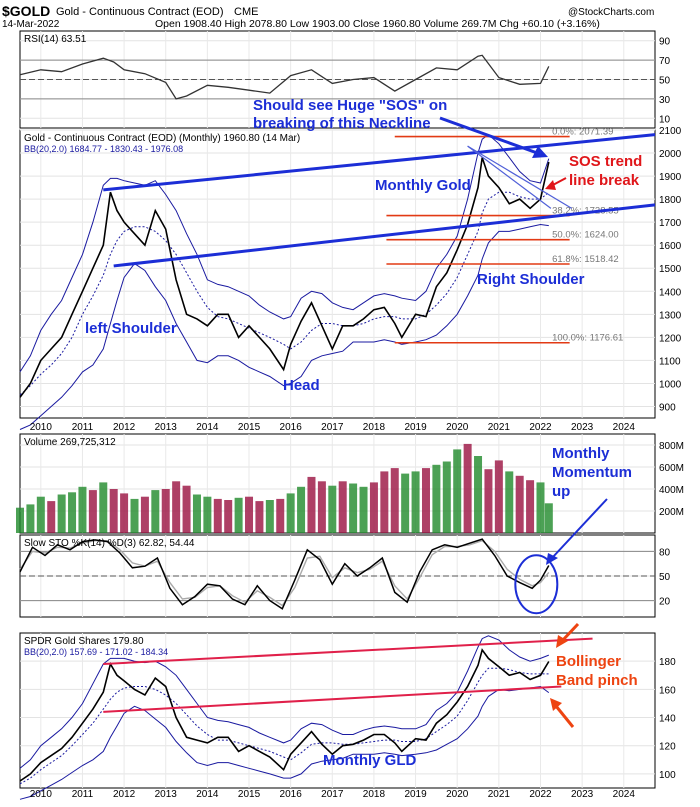 Image resolution: width=700 pixels, height=807 pixels. What do you see at coordinates (499, 794) in the screenshot?
I see `x-tick-label: 2021` at bounding box center [499, 794].